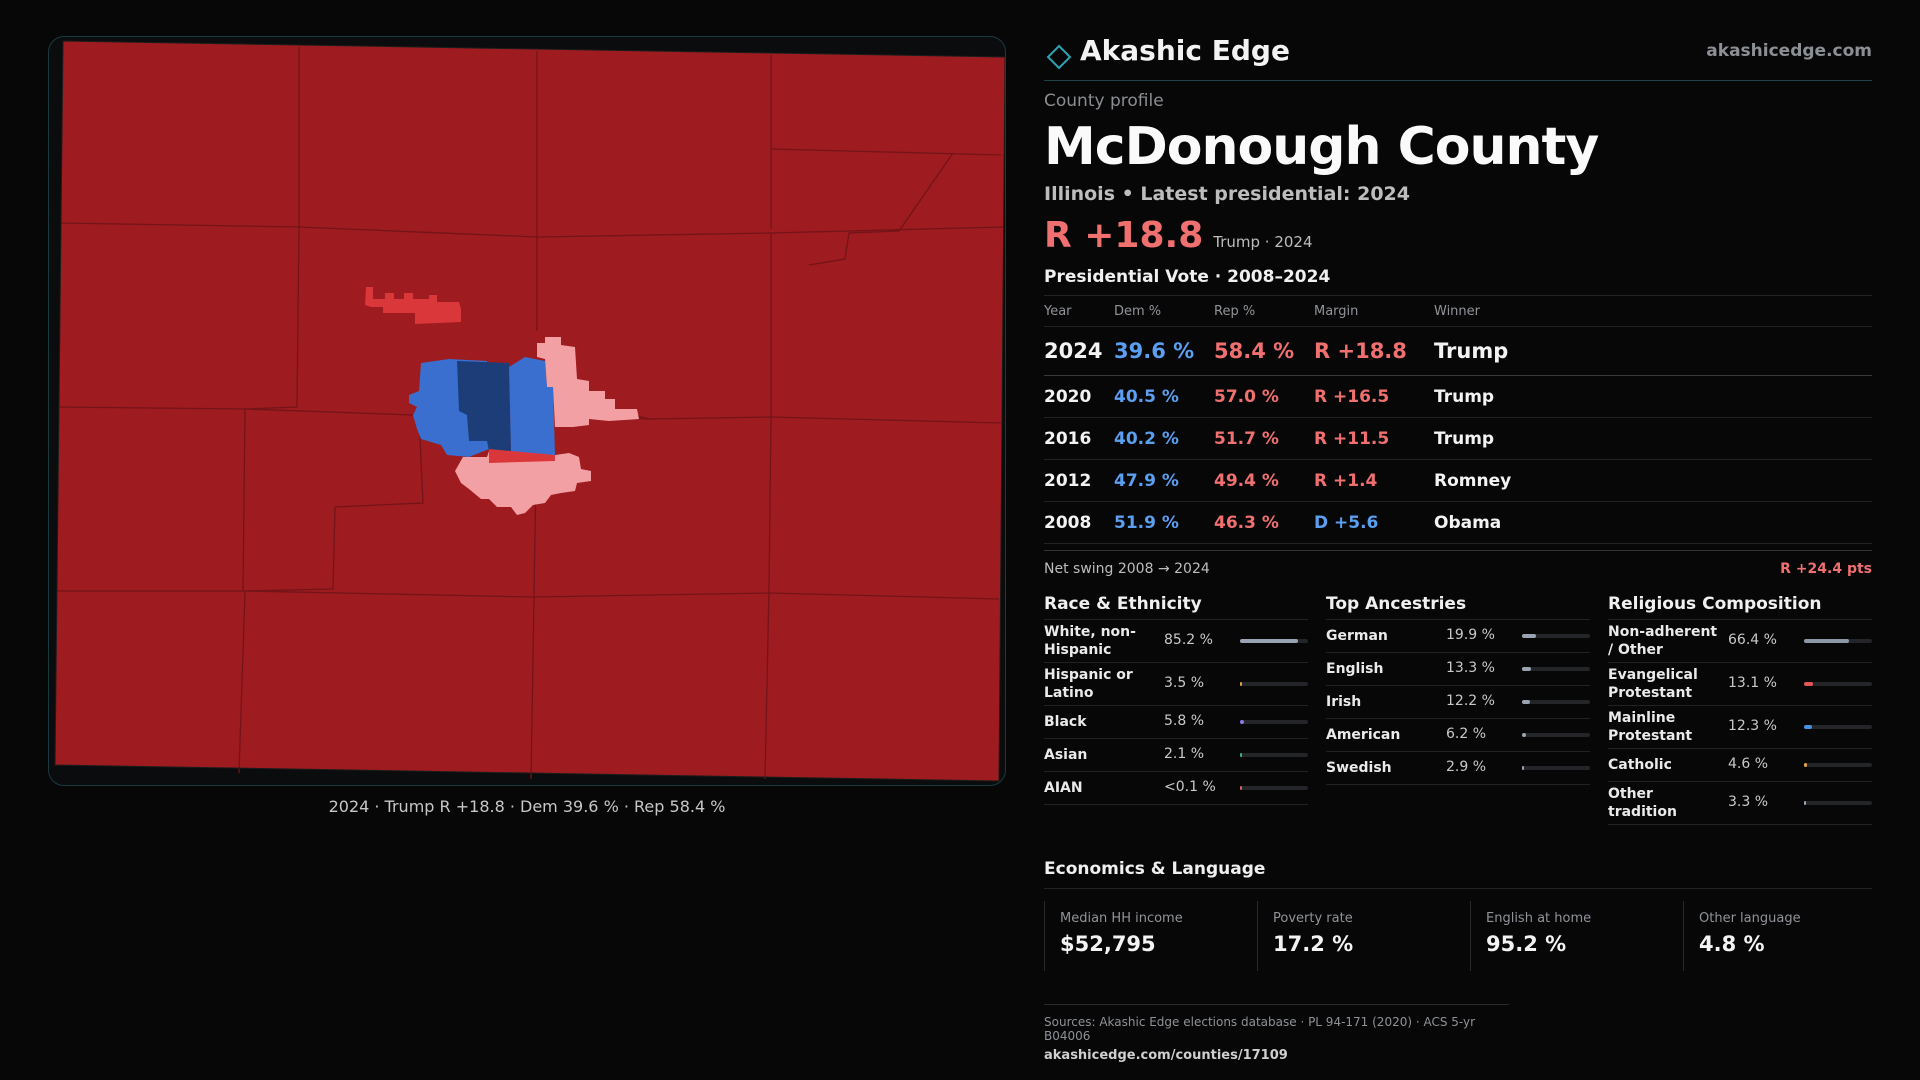 The height and width of the screenshot is (1080, 1920). Describe the element at coordinates (1164, 396) in the screenshot. I see `dem-cell: 40.5 %` at that location.